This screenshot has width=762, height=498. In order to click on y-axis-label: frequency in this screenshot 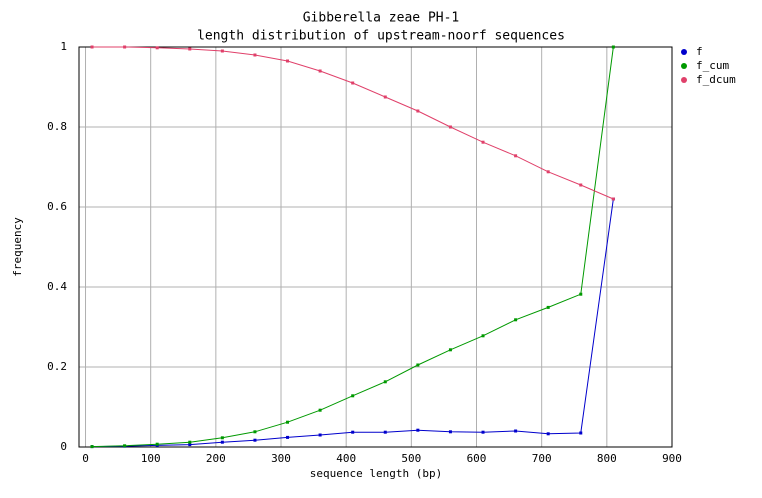, I will do `click(17, 247)`.